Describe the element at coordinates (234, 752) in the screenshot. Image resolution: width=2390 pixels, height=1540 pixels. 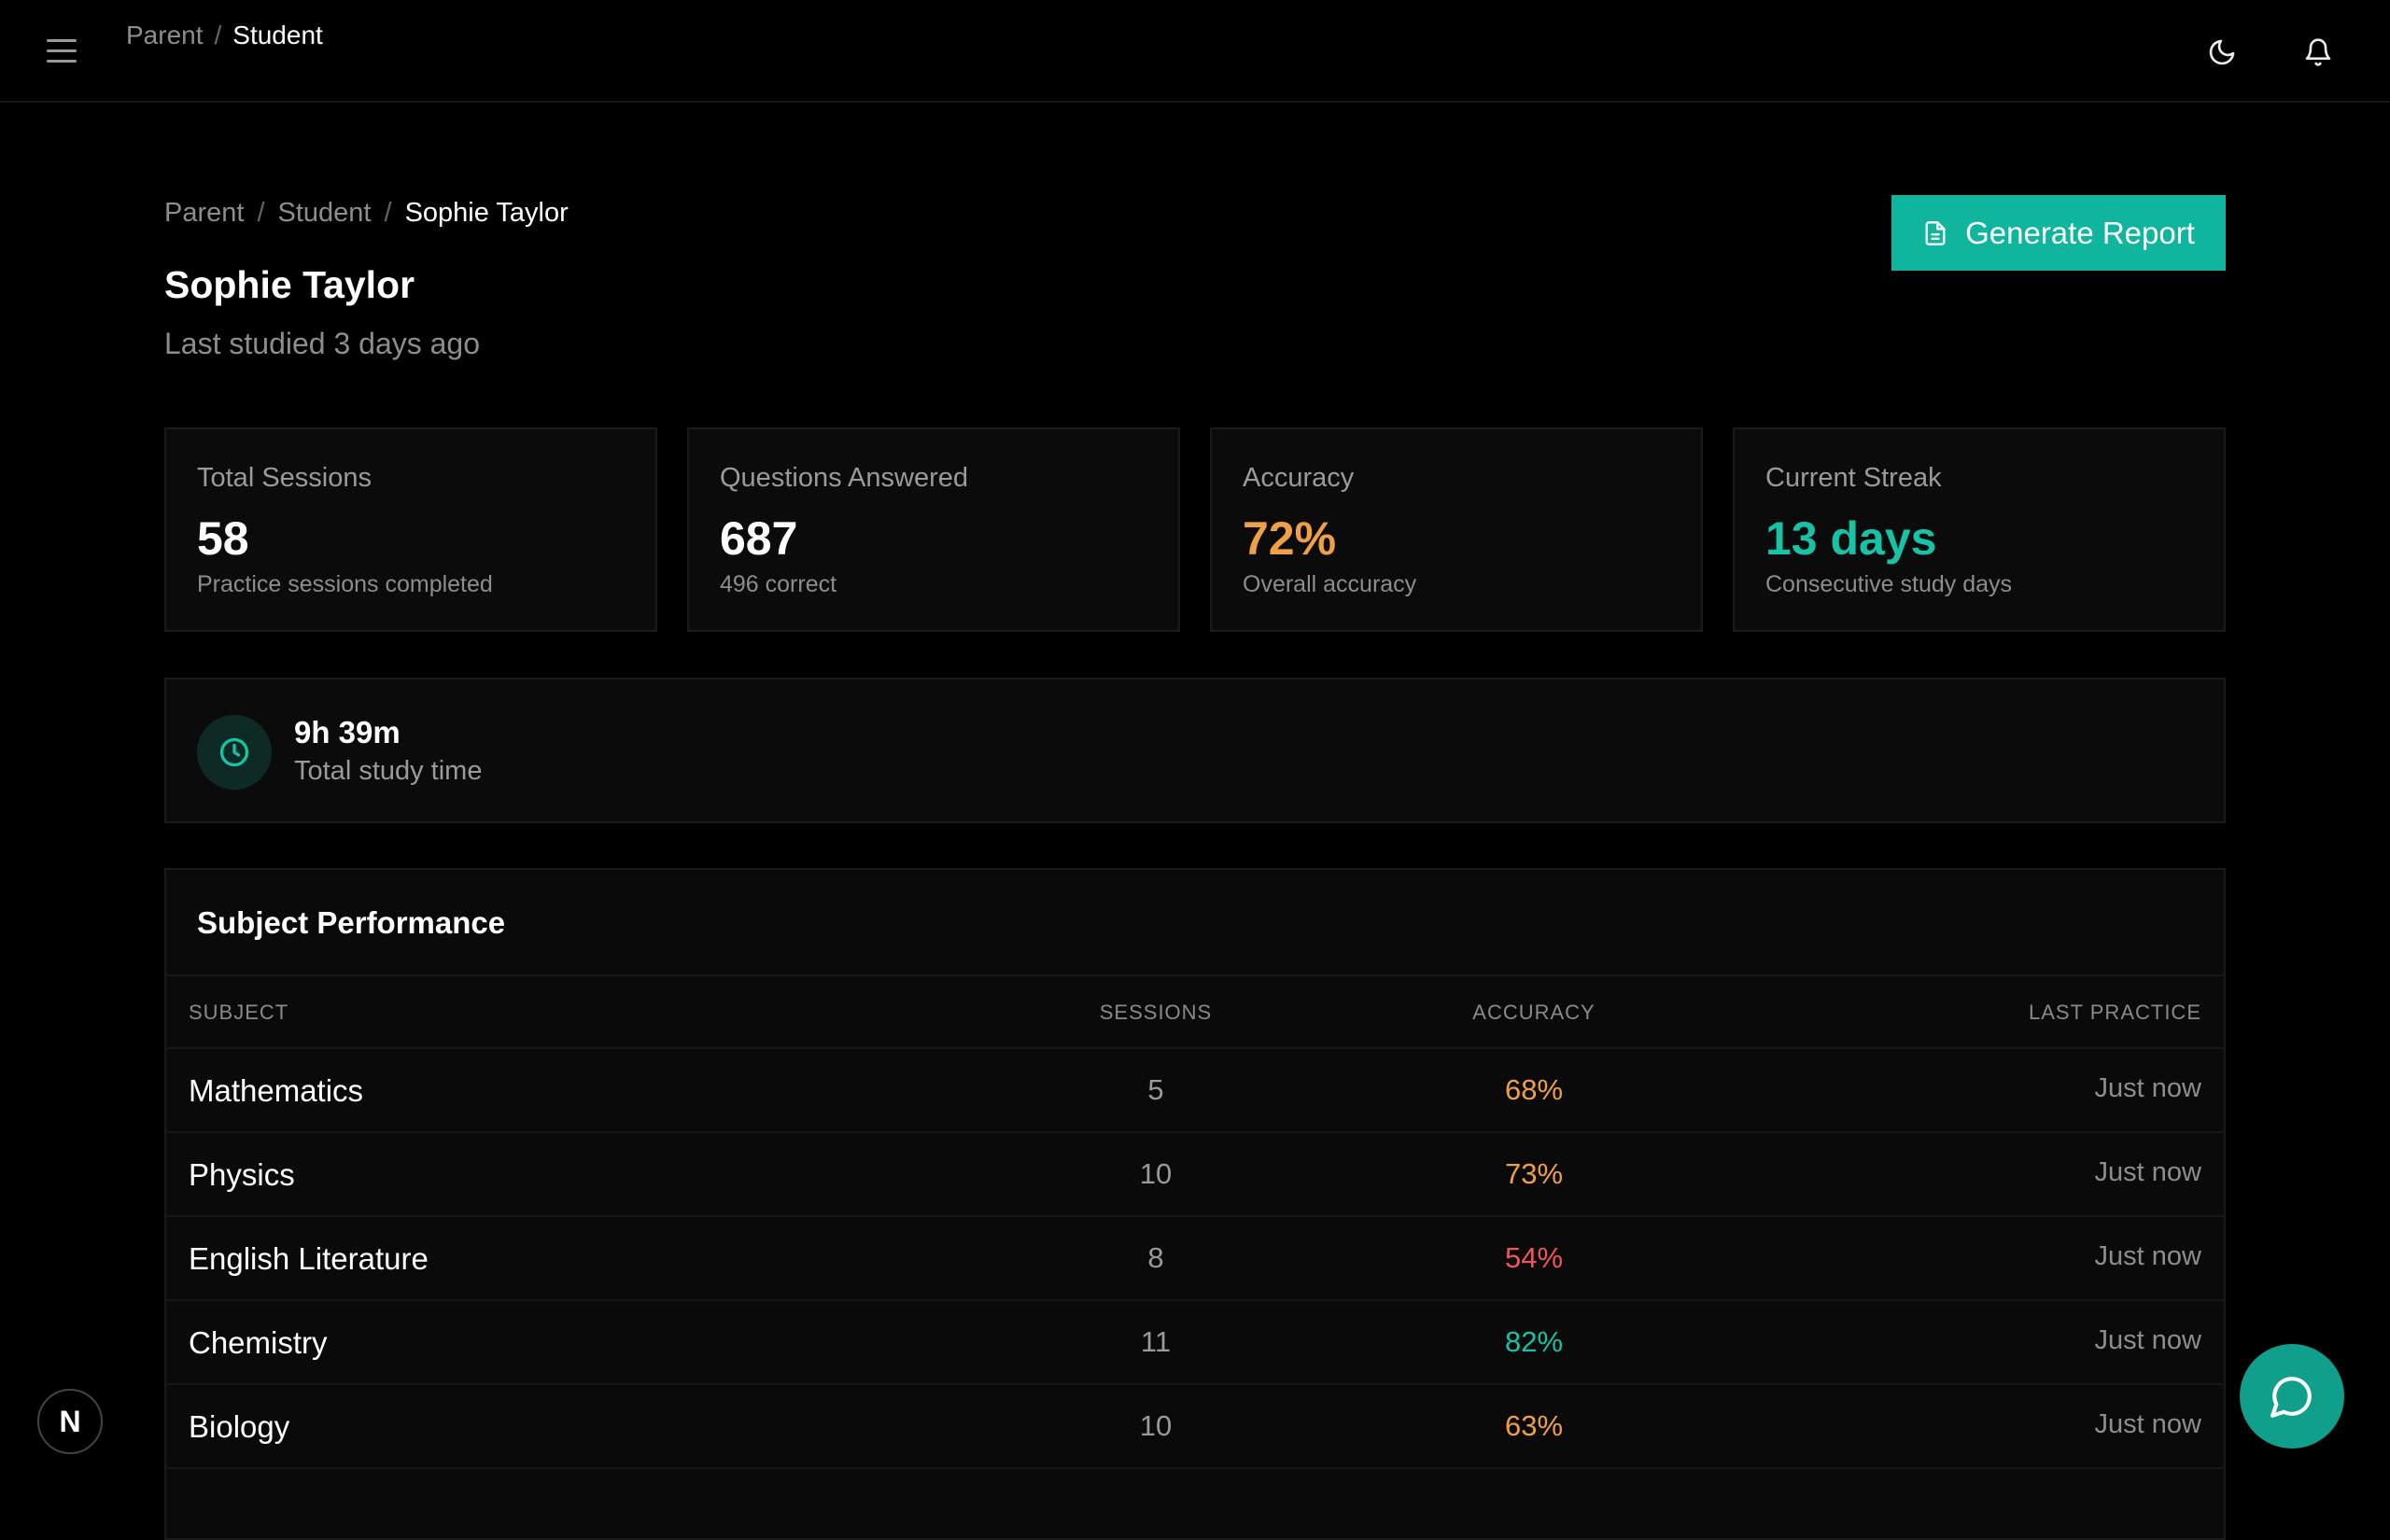
I see `clock-icon` at that location.